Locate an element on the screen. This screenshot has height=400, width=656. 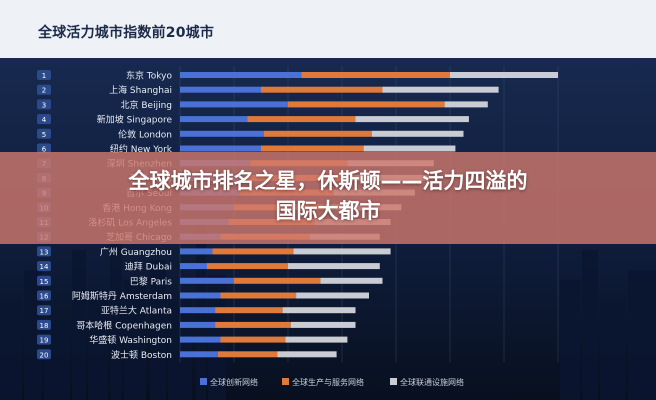
rank-number: 18 is located at coordinates (44, 326).